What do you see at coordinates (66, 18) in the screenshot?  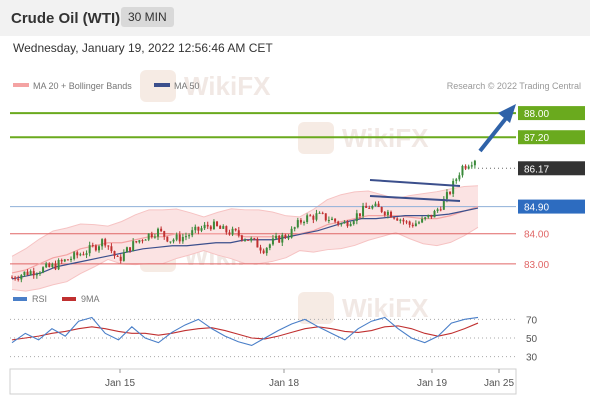 I see `instrument-title: Crude Oil (WTI)` at bounding box center [66, 18].